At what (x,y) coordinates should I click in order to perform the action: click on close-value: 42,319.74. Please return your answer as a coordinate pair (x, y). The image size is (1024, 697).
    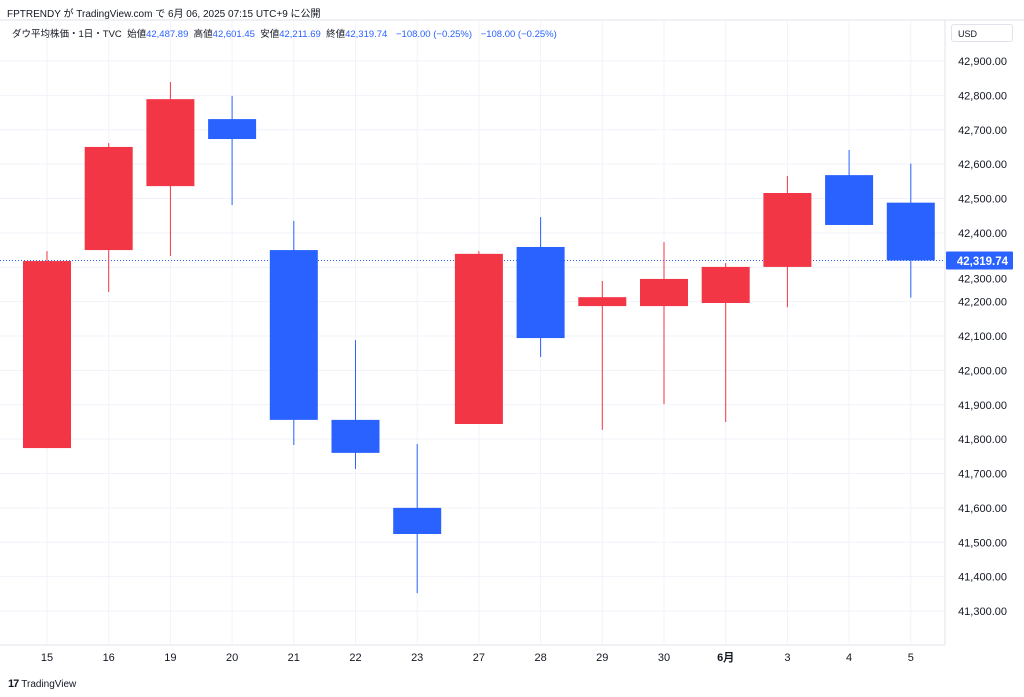
    Looking at the image, I should click on (366, 34).